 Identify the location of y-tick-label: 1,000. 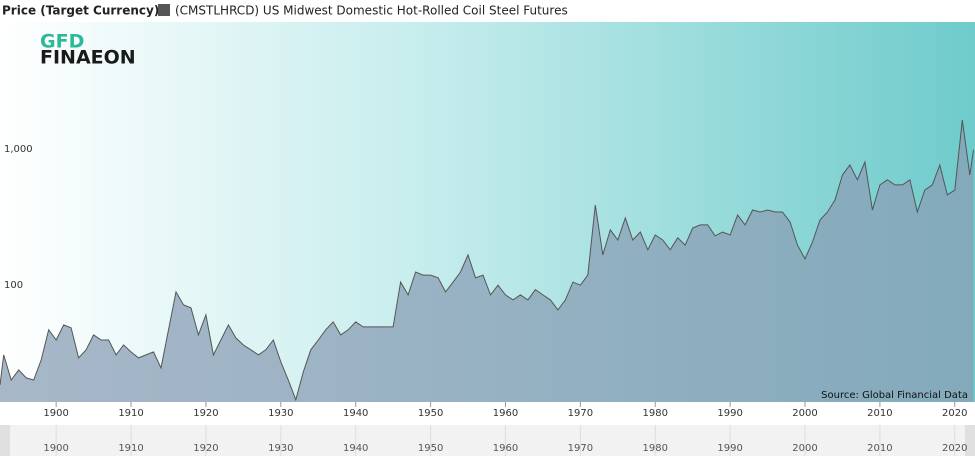
(18, 149).